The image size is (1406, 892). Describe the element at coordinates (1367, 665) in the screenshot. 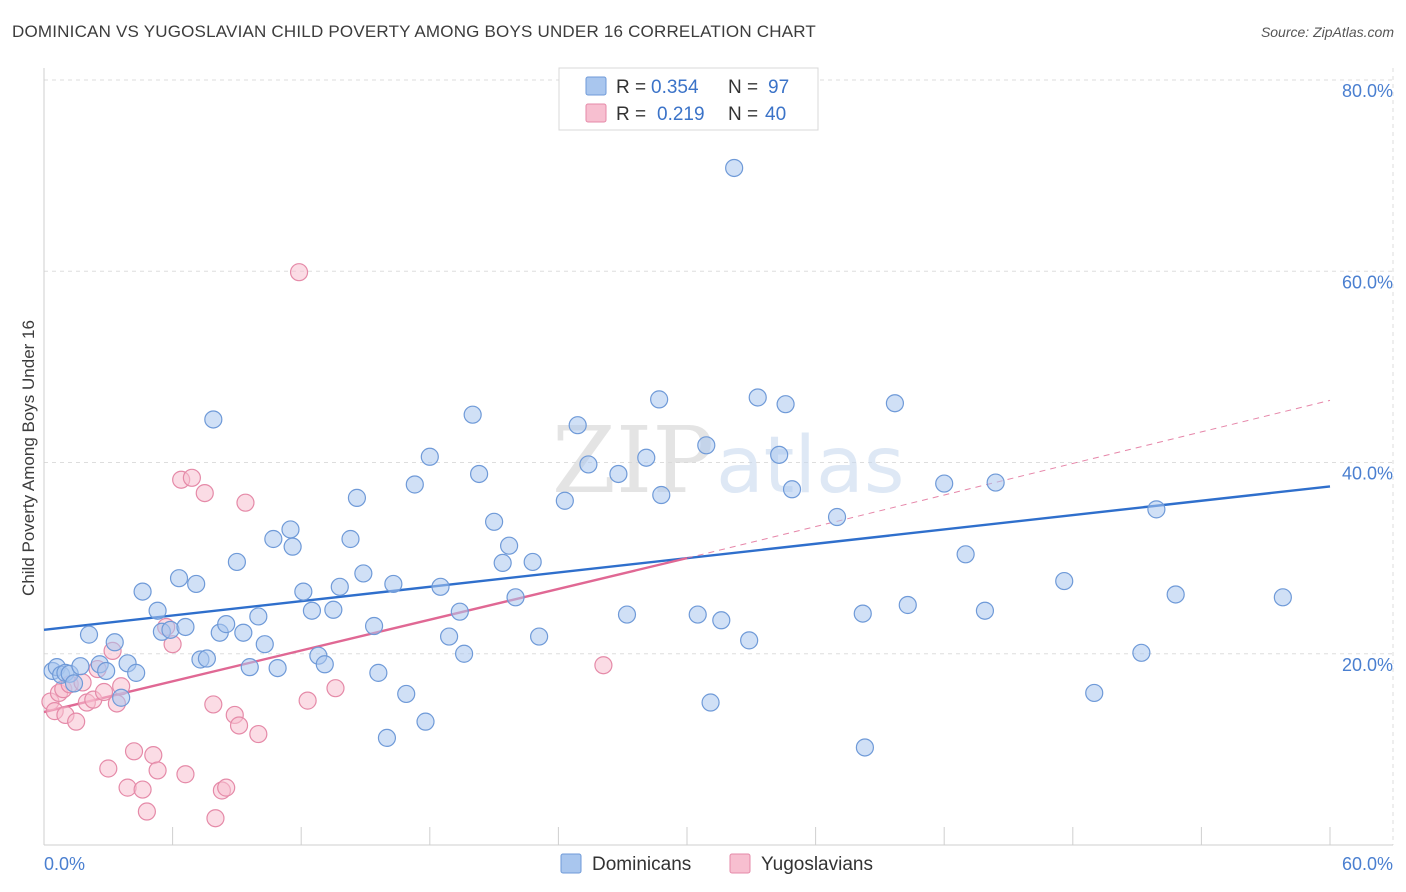

I see `y-tick-label-0: 20.0%` at that location.